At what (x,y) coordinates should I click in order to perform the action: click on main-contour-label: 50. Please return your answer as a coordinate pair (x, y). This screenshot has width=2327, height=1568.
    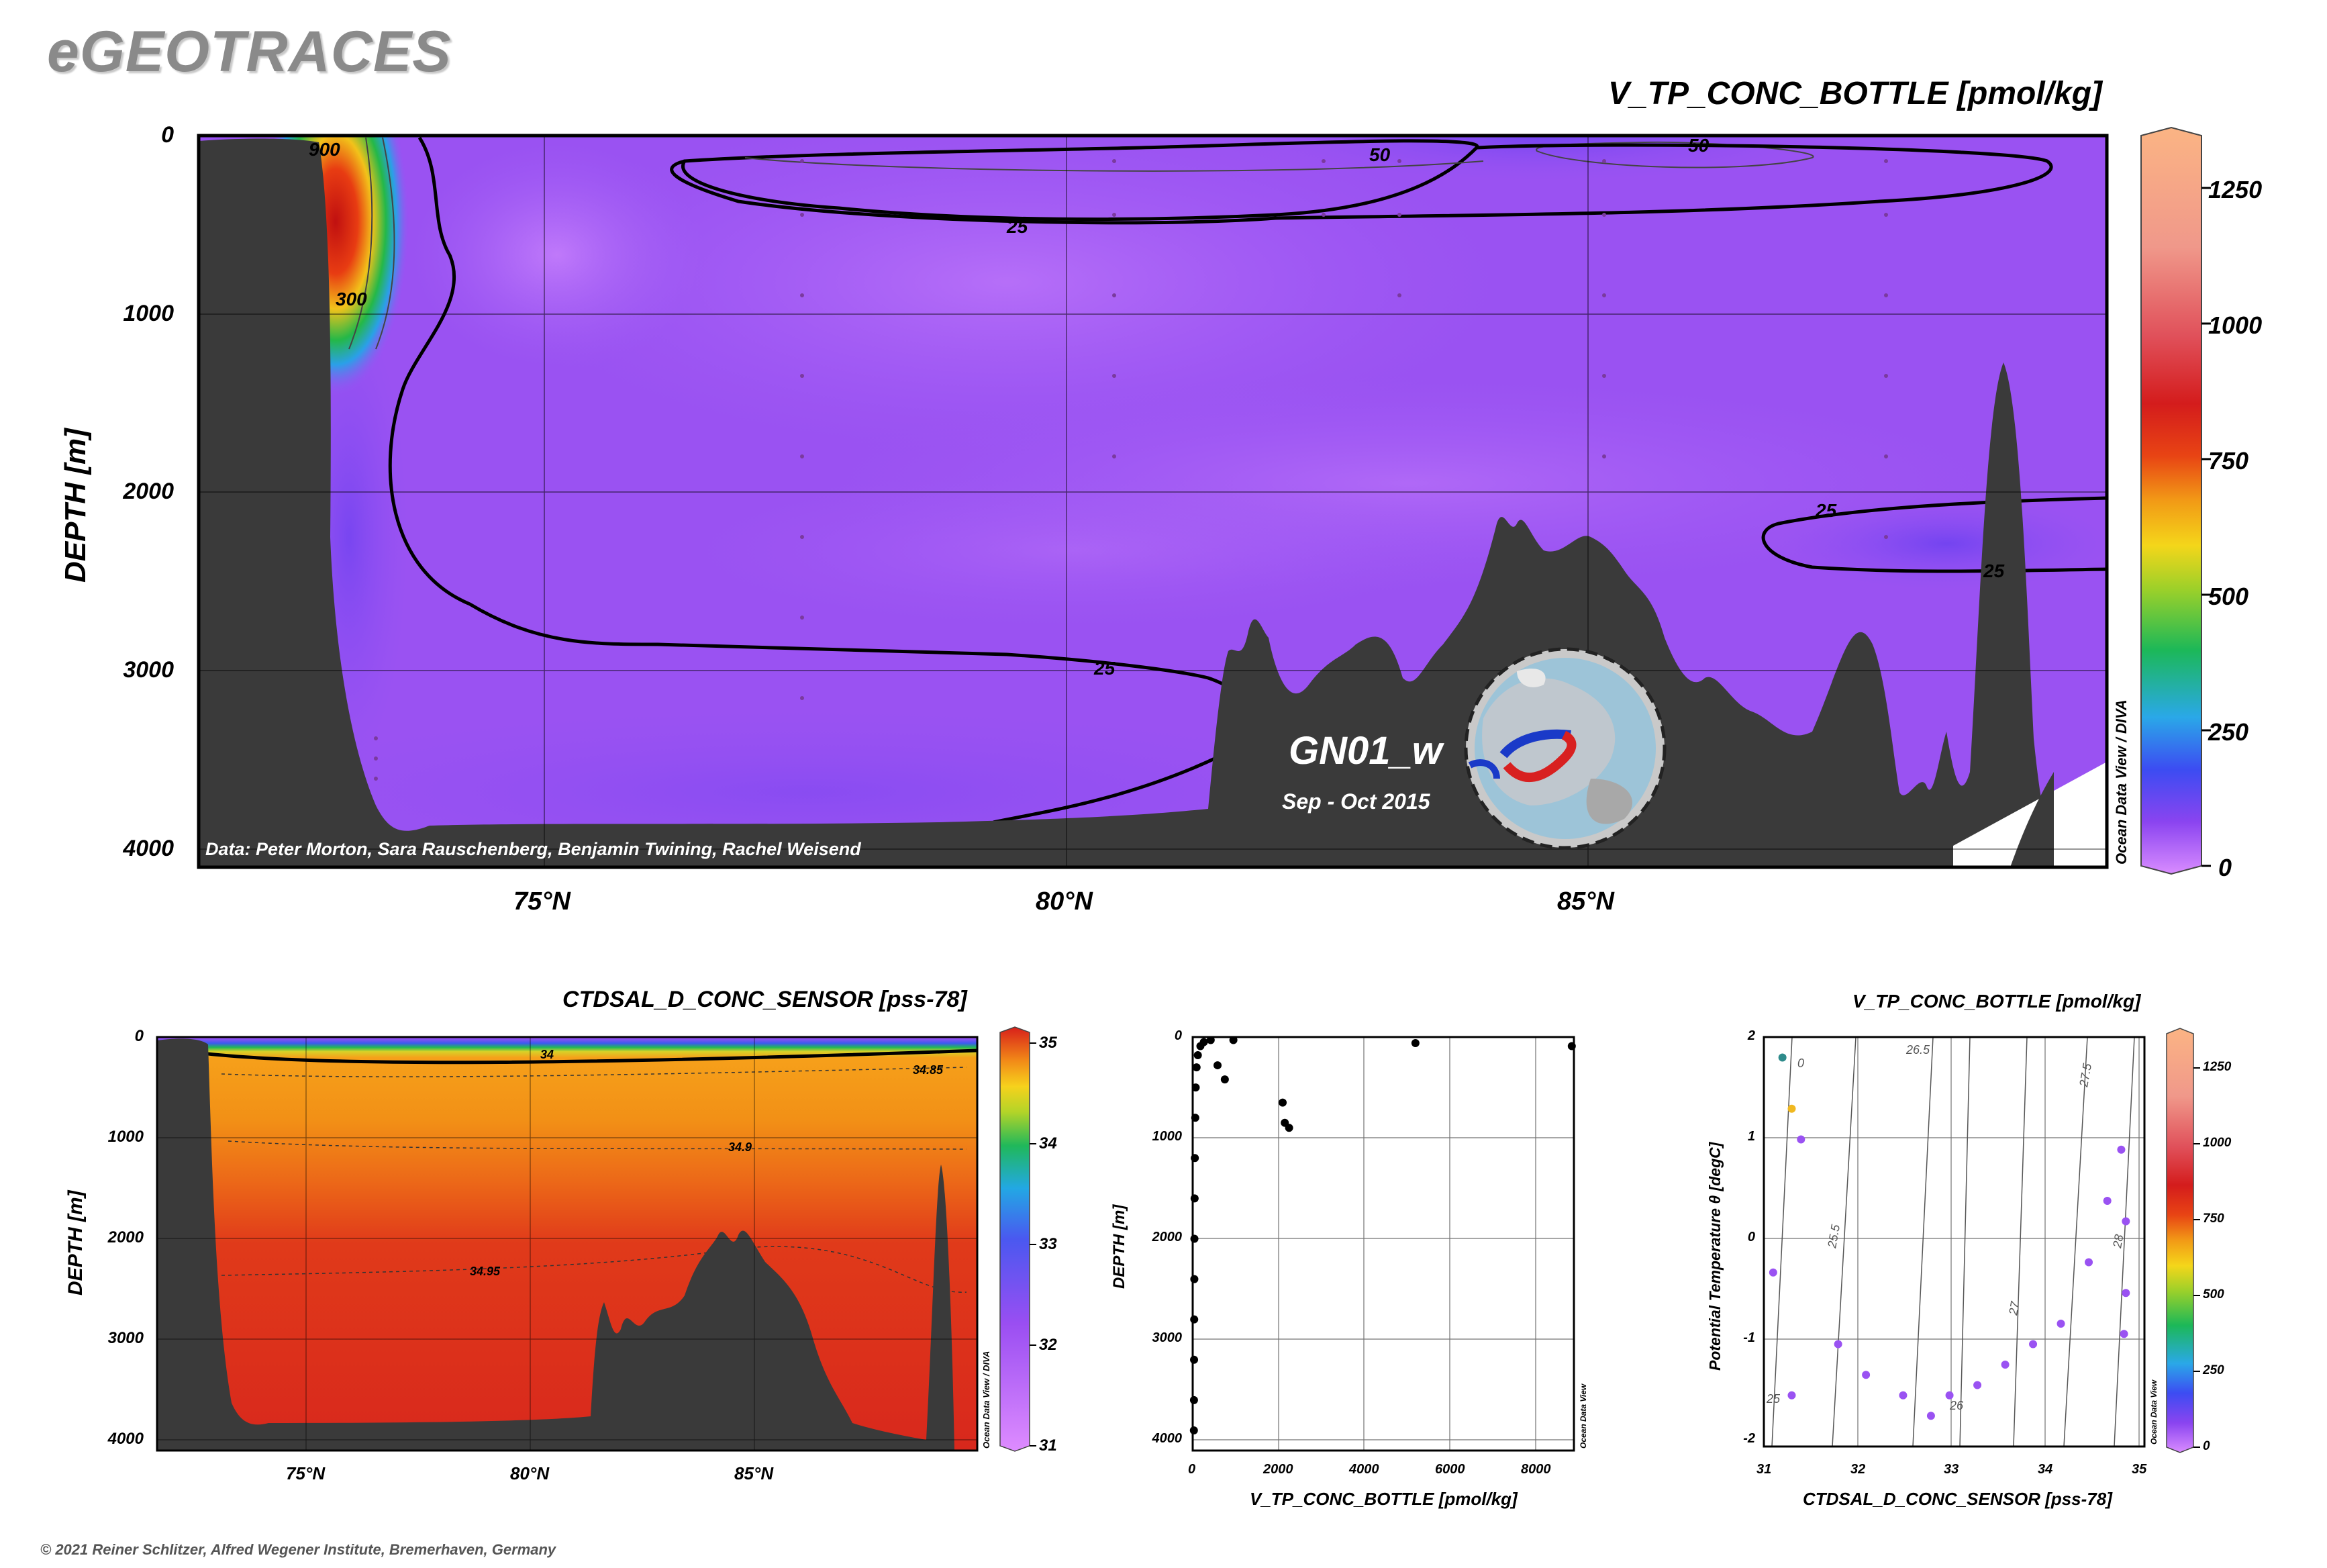
    Looking at the image, I should click on (1380, 155).